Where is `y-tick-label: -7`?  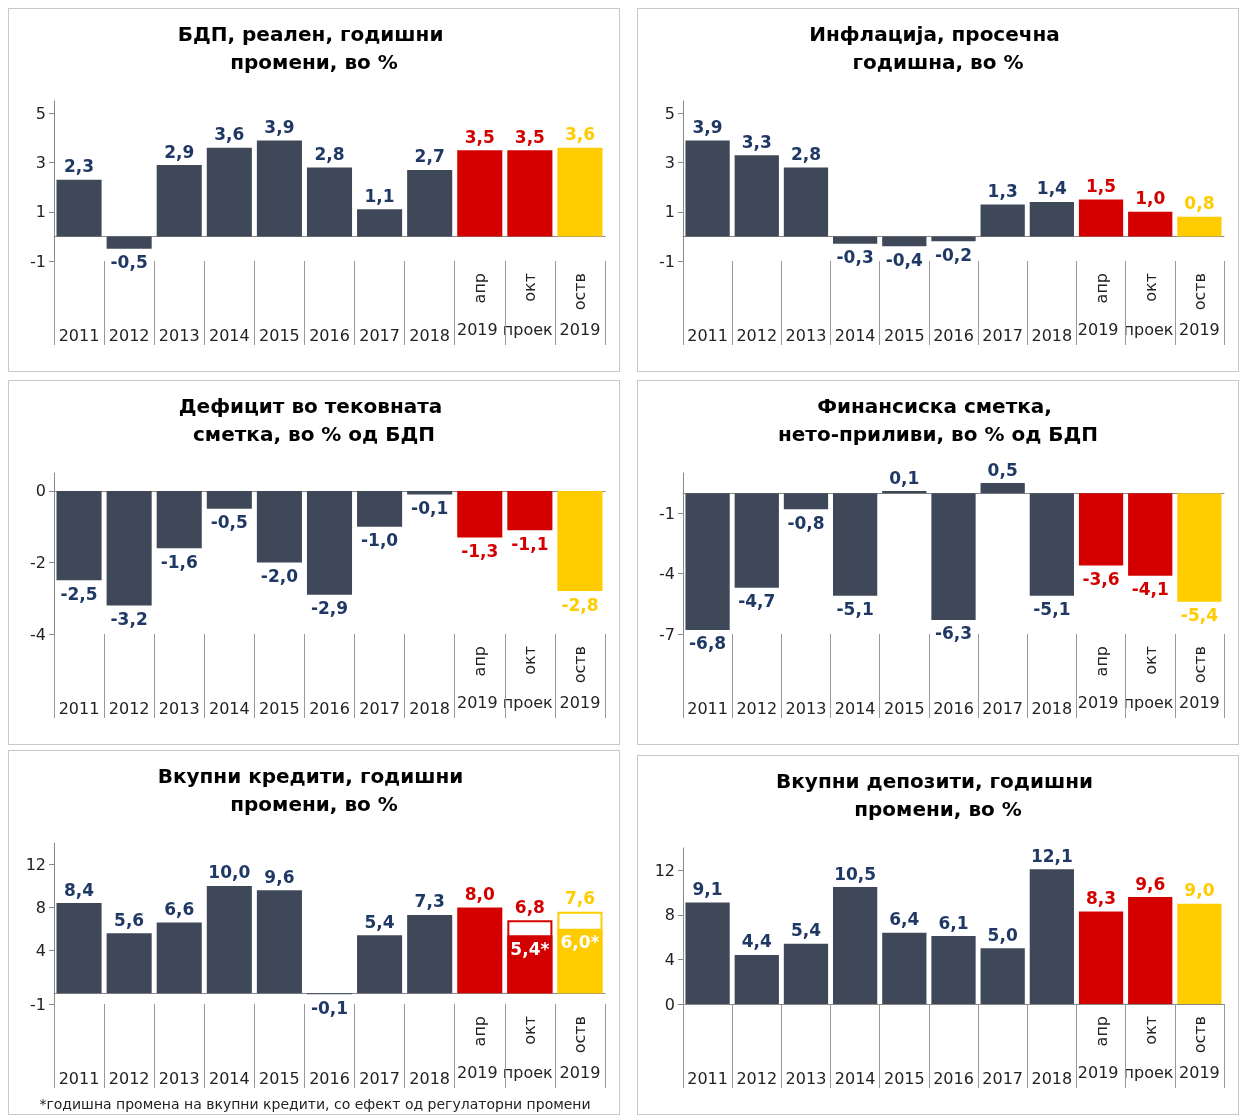 y-tick-label: -7 is located at coordinates (667, 634).